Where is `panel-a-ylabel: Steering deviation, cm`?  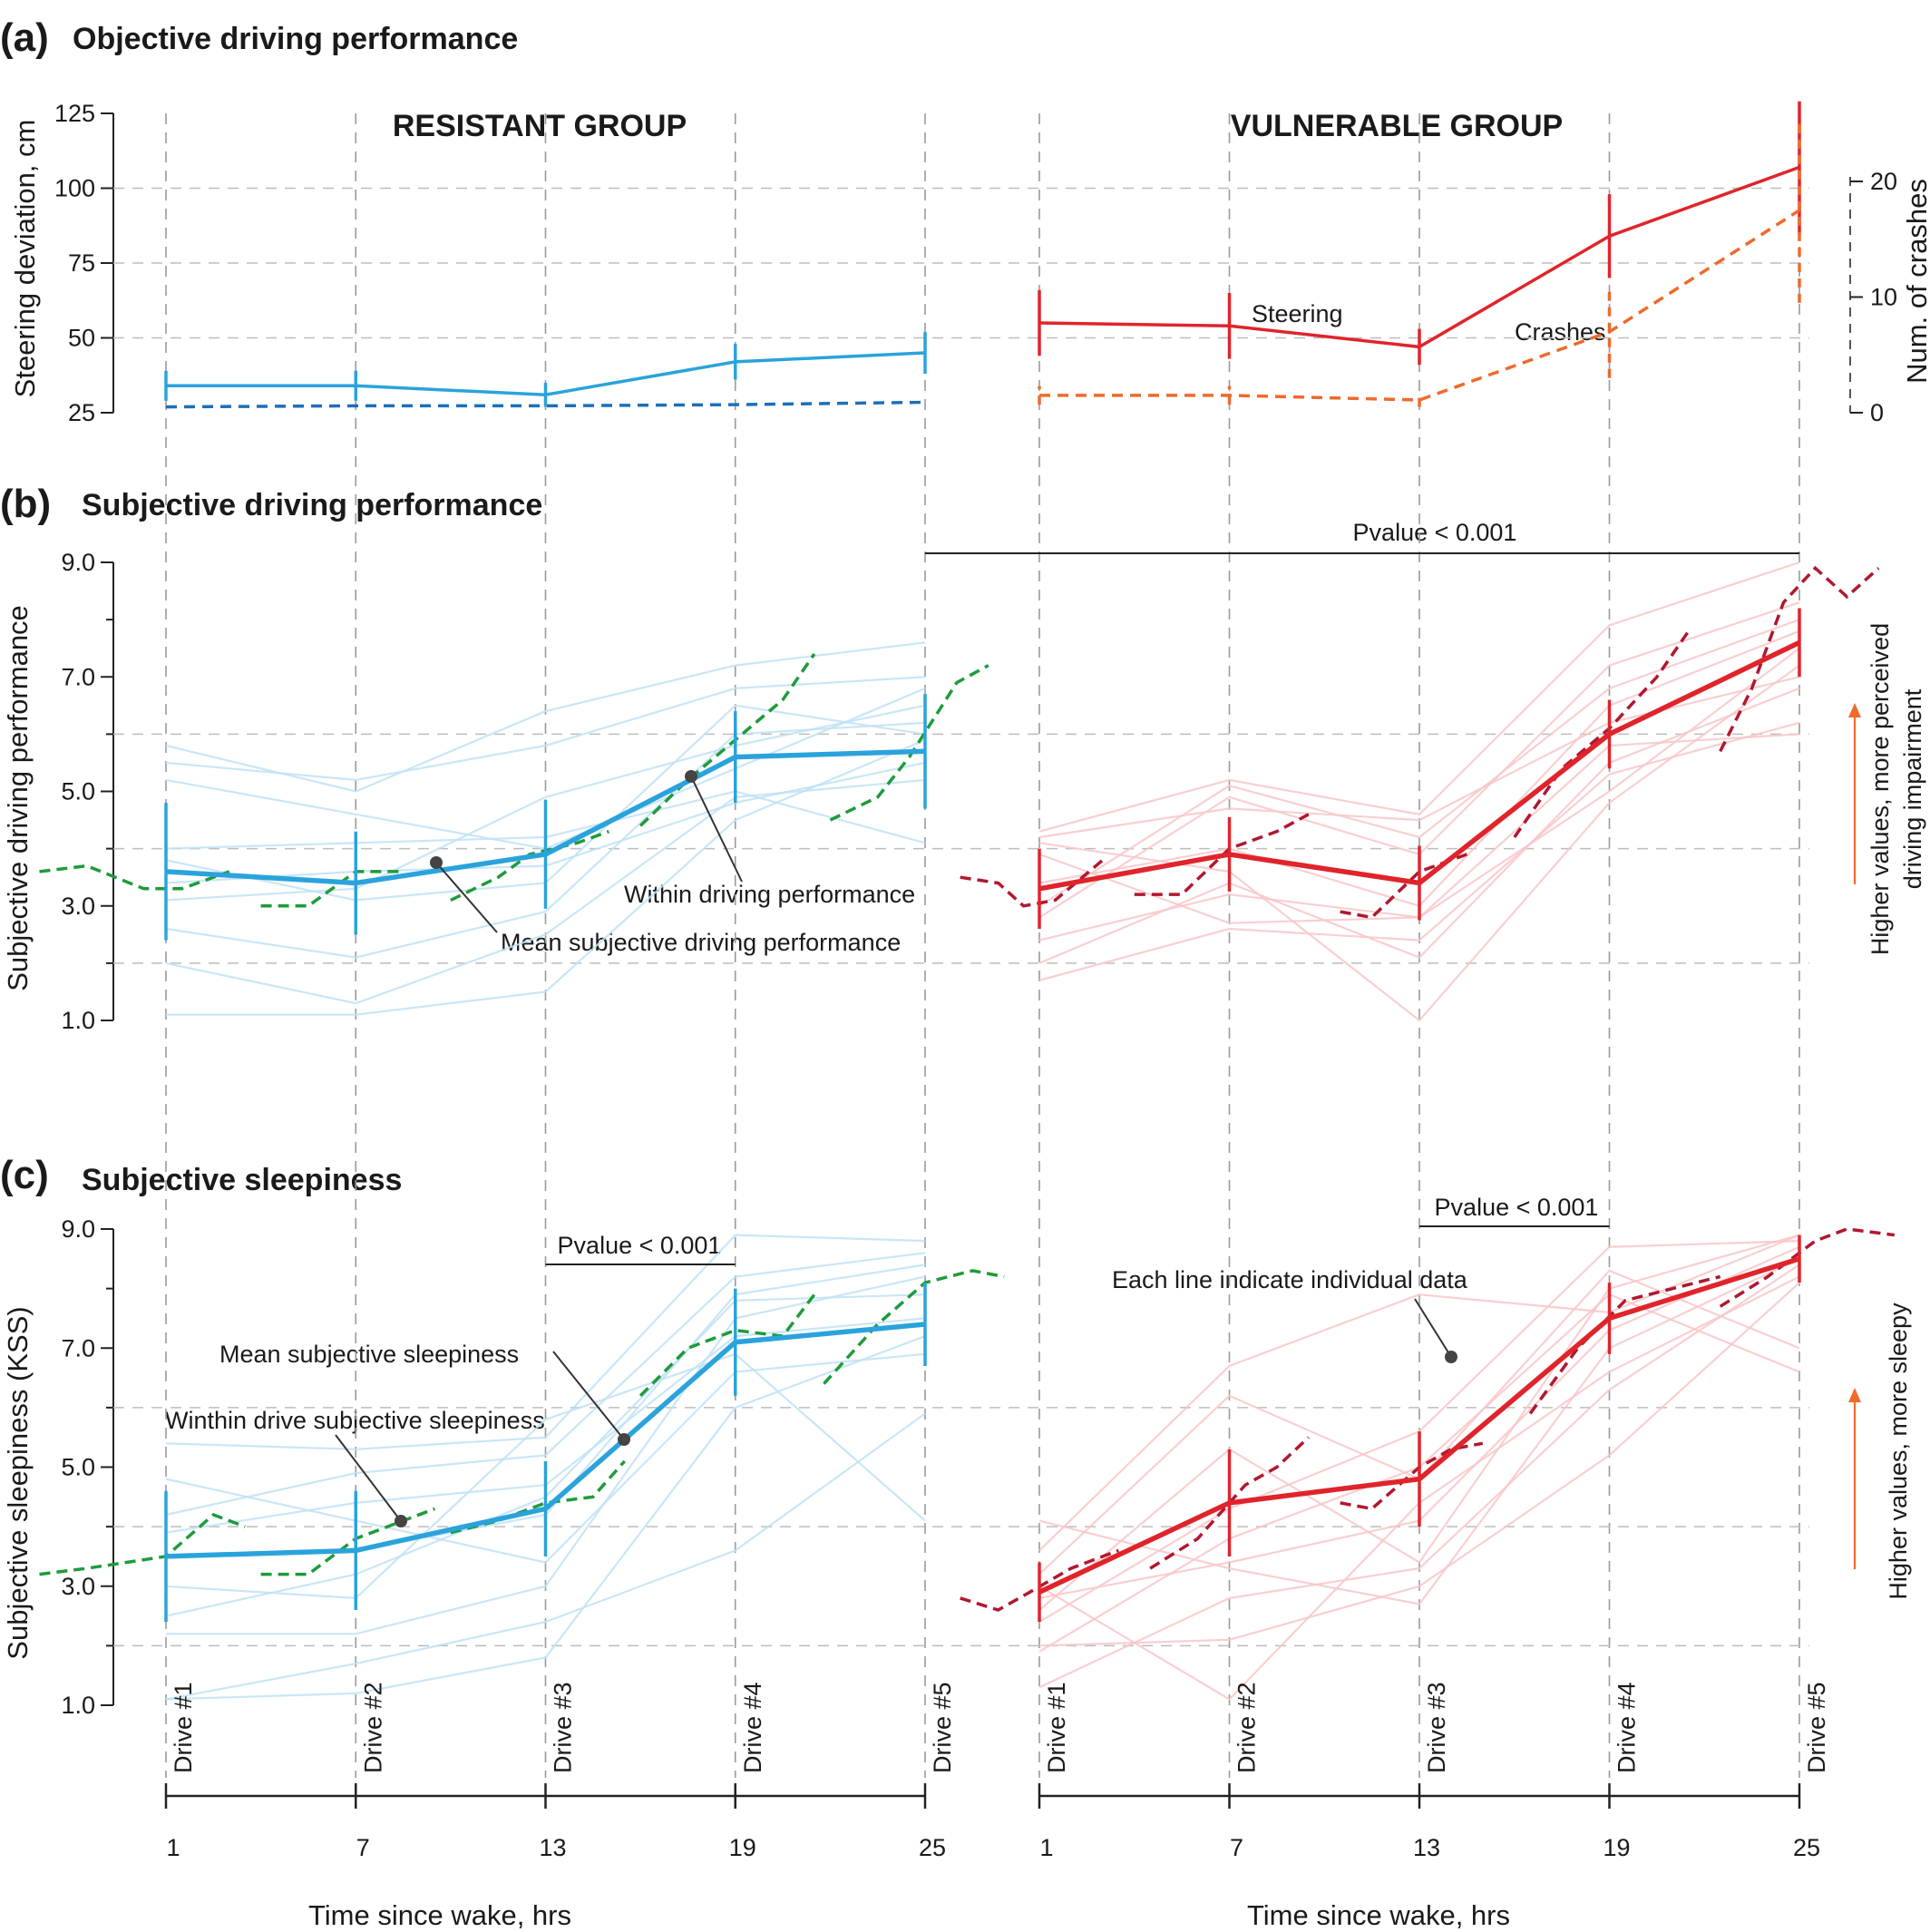
panel-a-ylabel: Steering deviation, cm is located at coordinates (25, 259).